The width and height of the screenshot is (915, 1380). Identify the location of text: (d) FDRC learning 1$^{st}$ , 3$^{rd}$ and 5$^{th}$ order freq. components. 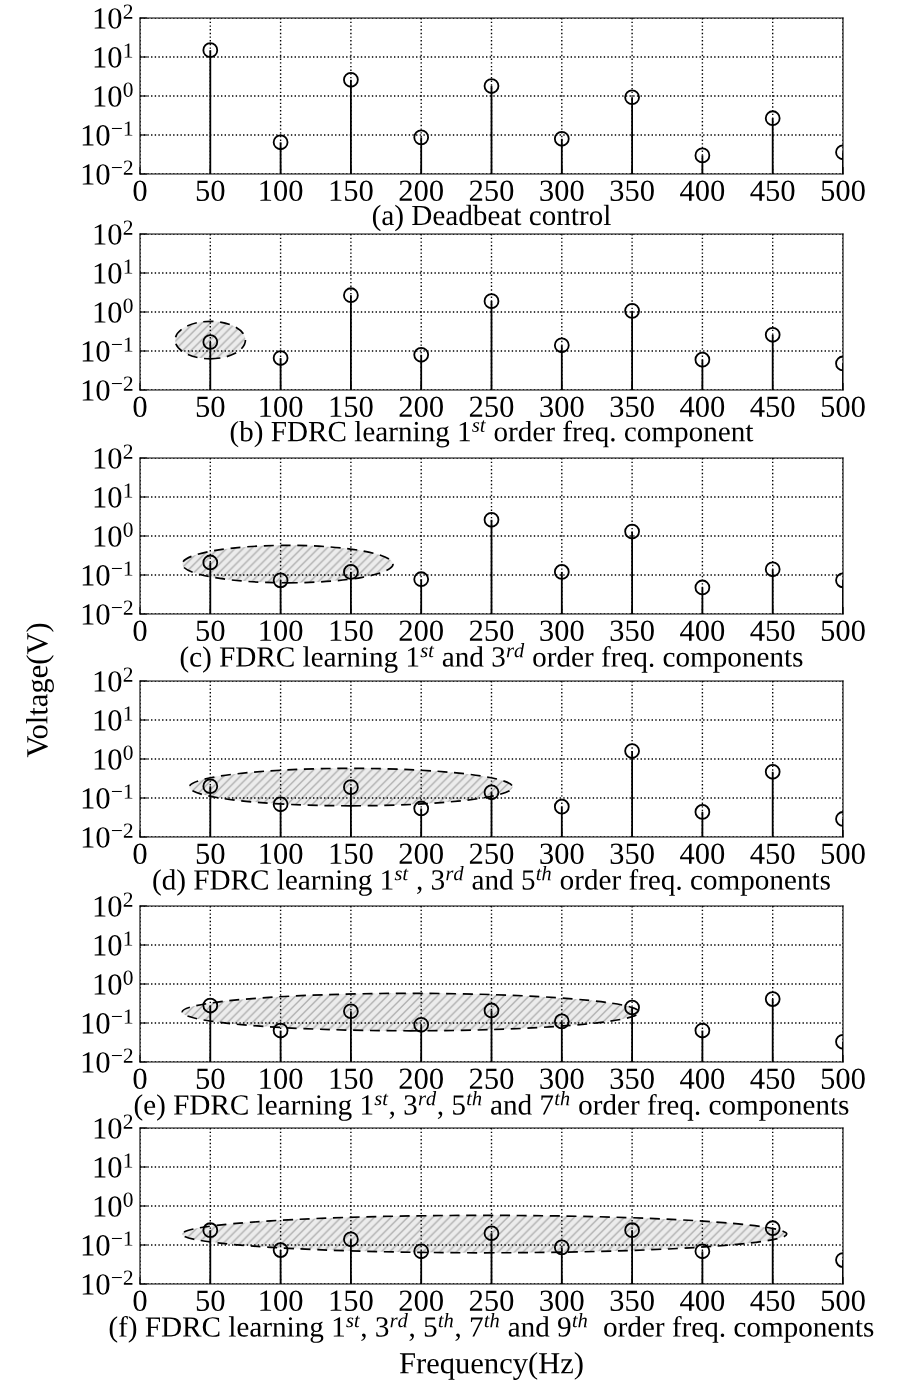
(491, 880).